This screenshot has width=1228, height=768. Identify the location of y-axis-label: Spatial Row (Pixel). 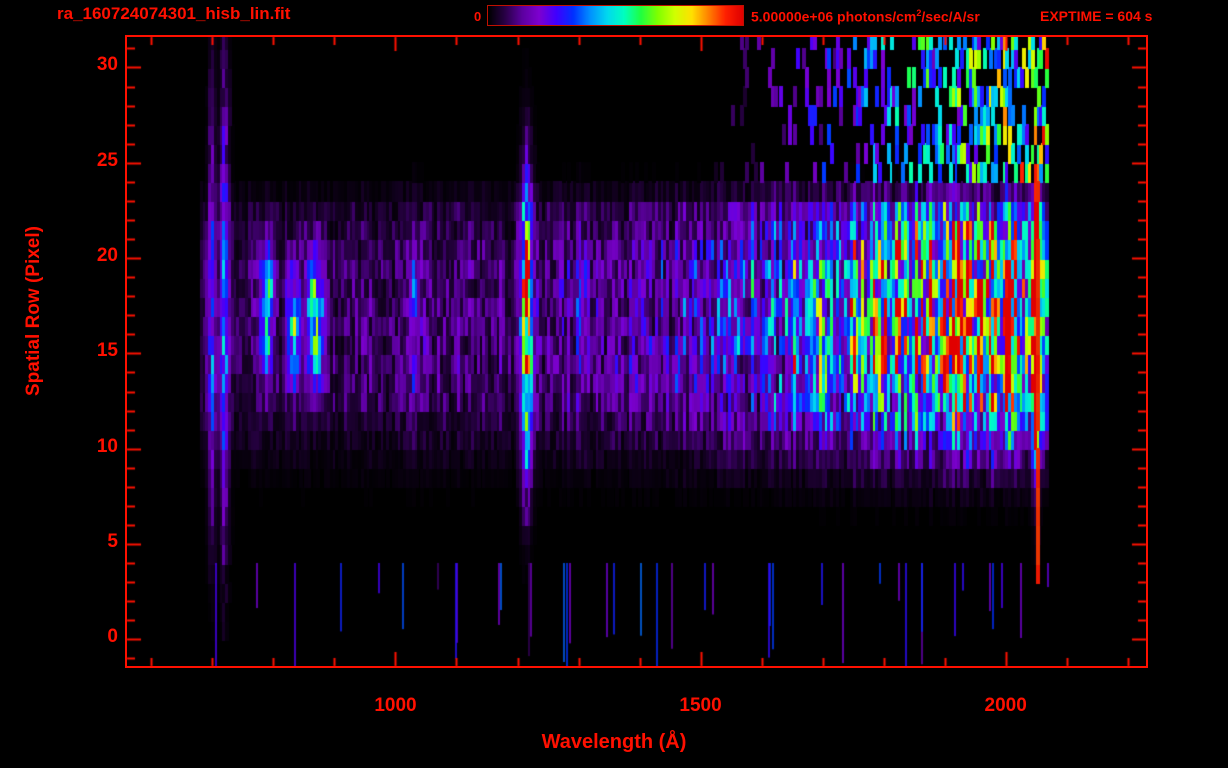
(33, 311).